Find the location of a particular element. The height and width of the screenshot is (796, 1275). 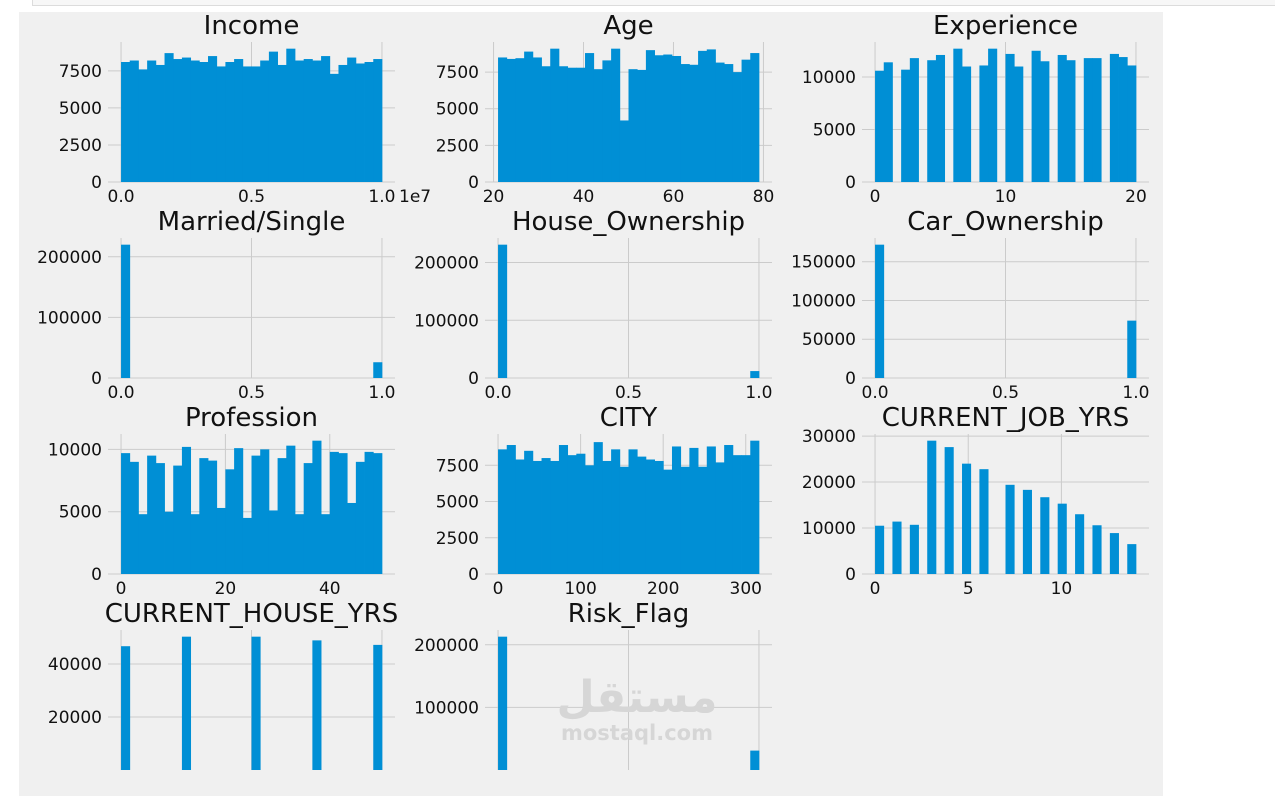

x-tick-label: 0.0 is located at coordinates (498, 393).